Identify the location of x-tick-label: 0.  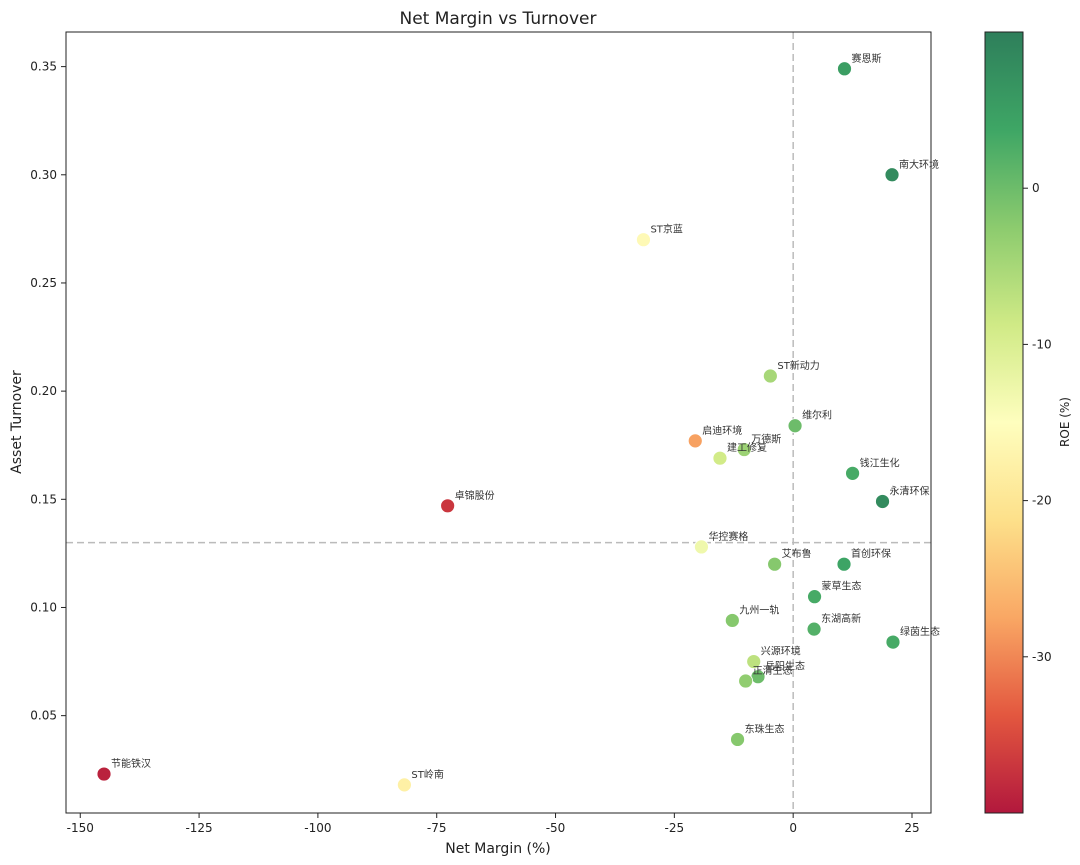
(793, 828).